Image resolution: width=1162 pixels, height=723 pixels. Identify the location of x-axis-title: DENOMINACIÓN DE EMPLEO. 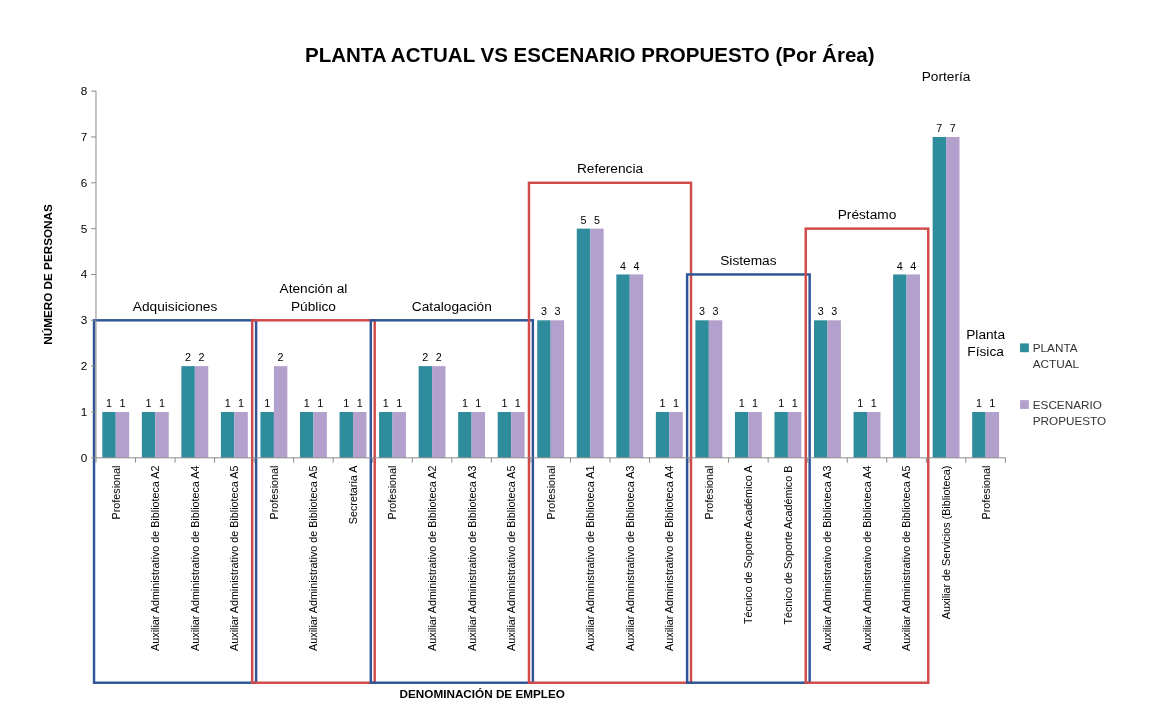
(482, 694).